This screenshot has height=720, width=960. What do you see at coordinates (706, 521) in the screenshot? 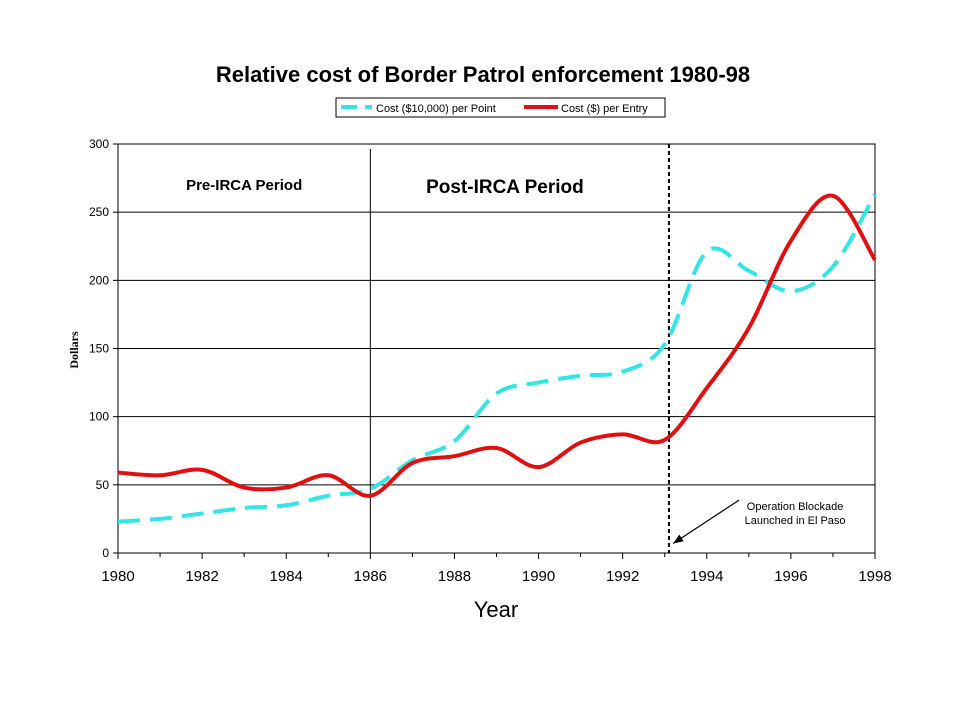
I see `annotation-arrow-line` at bounding box center [706, 521].